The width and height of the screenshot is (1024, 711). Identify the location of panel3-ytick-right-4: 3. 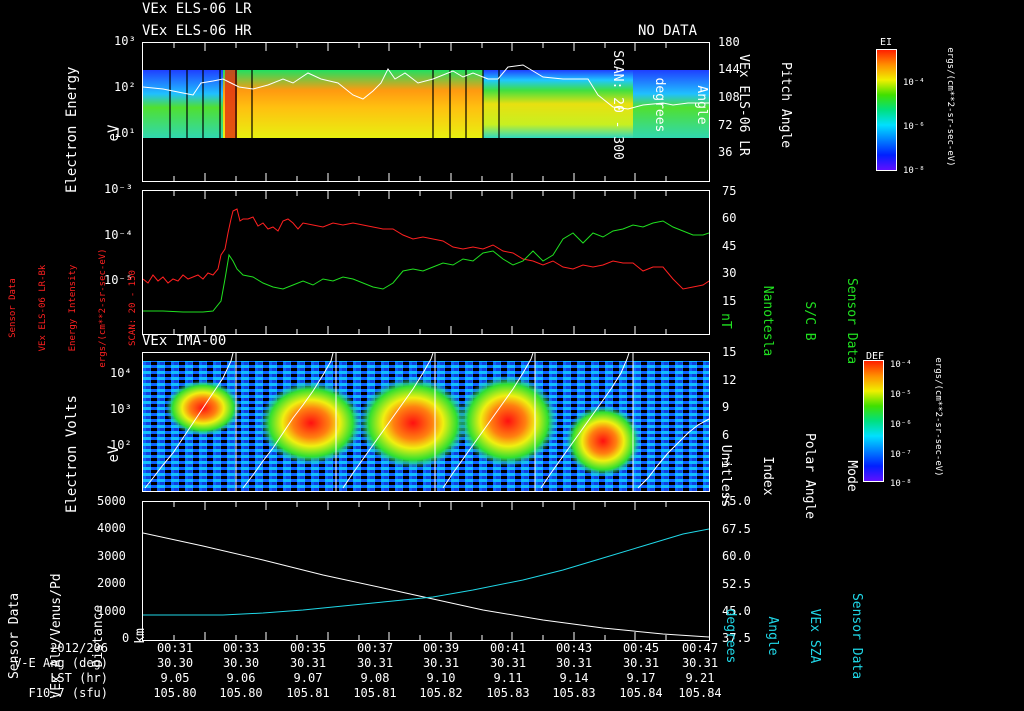
(726, 463).